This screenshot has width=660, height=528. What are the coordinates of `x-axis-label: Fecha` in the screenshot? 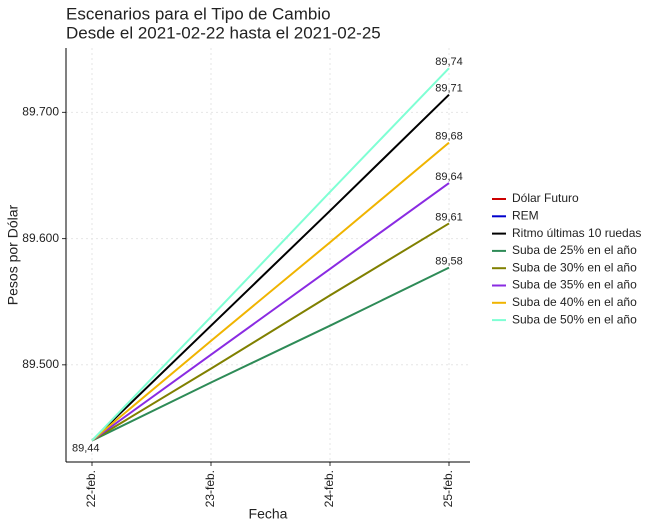 It's located at (268, 514).